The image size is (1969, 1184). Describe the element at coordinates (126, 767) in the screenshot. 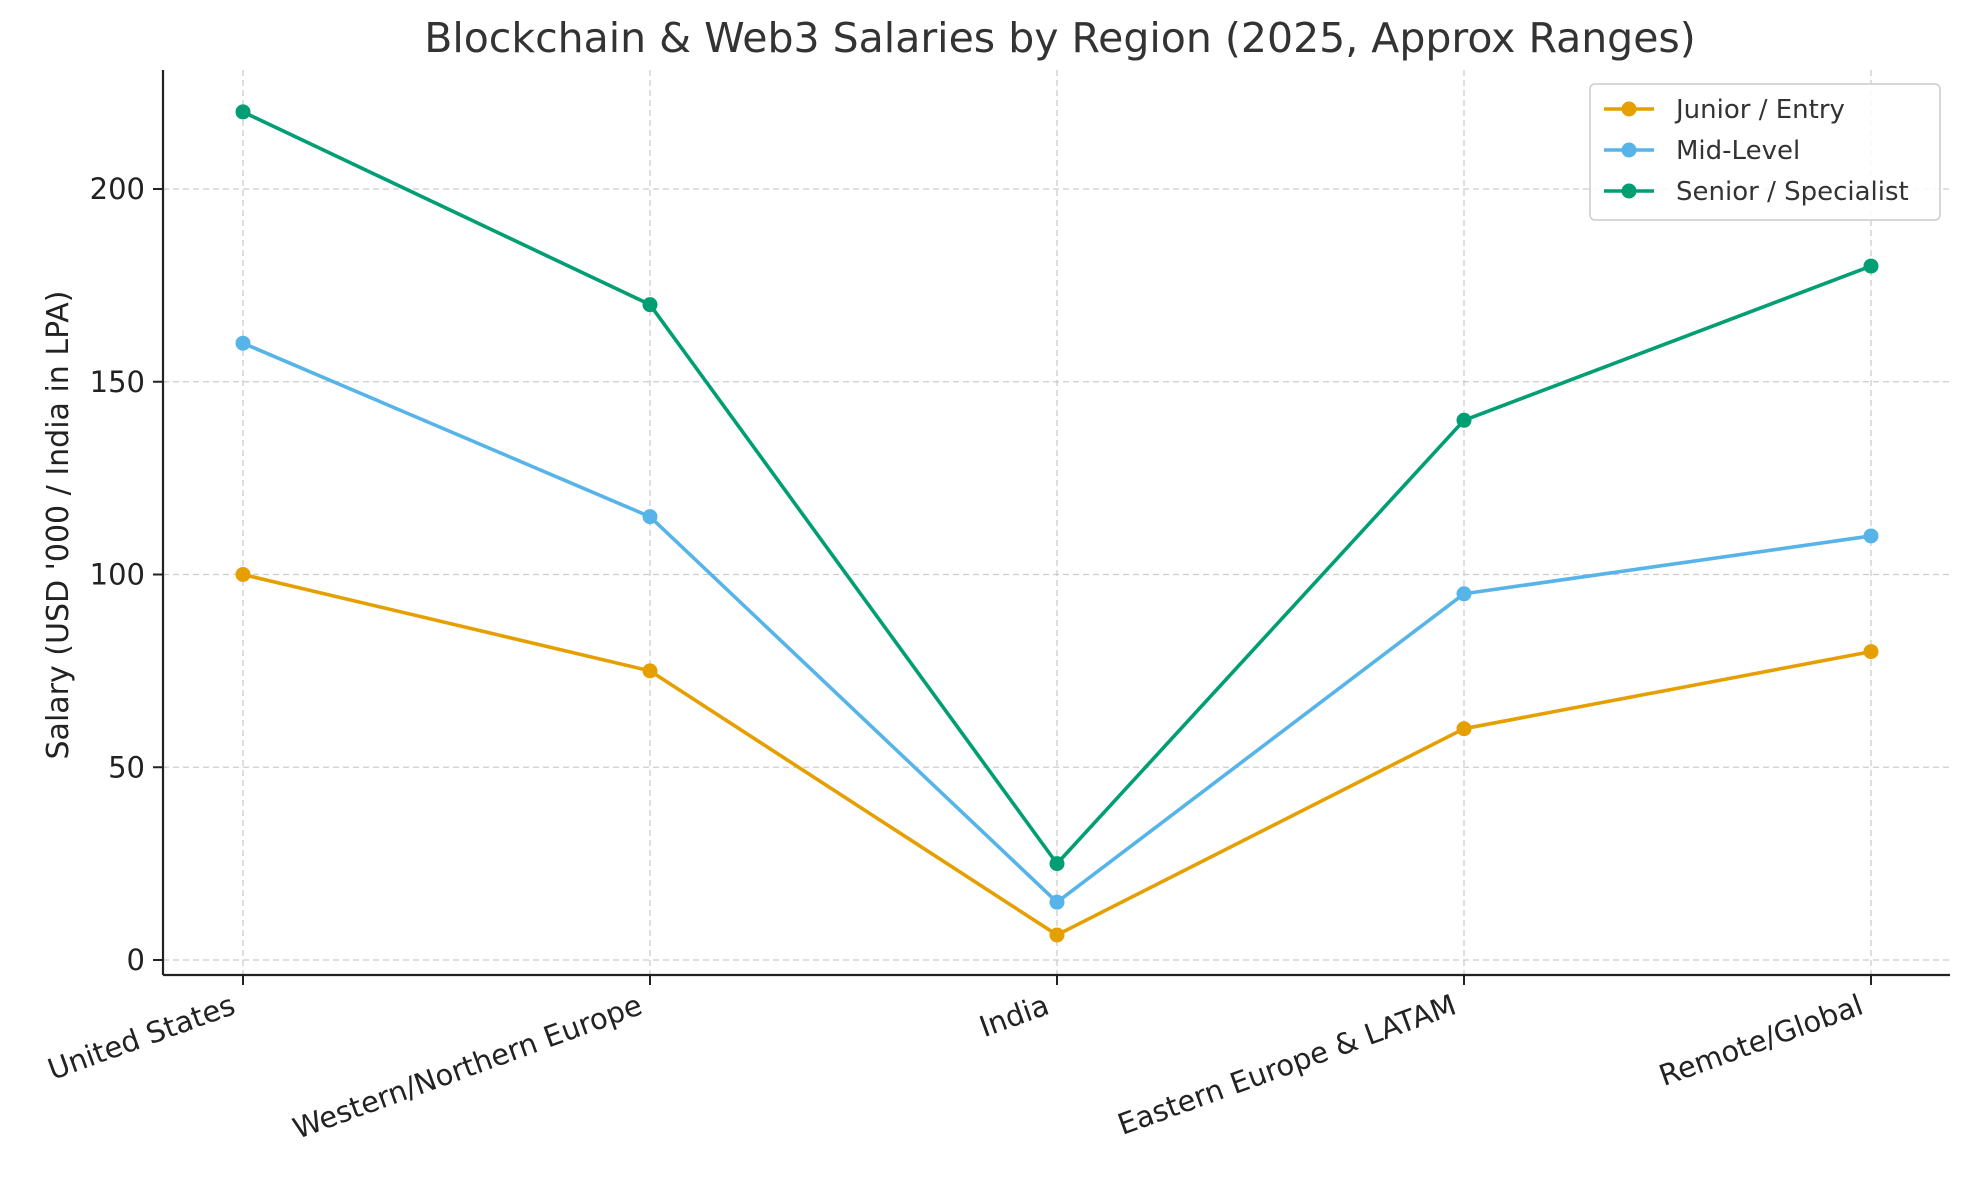

I see `y-tick-label: 50` at that location.